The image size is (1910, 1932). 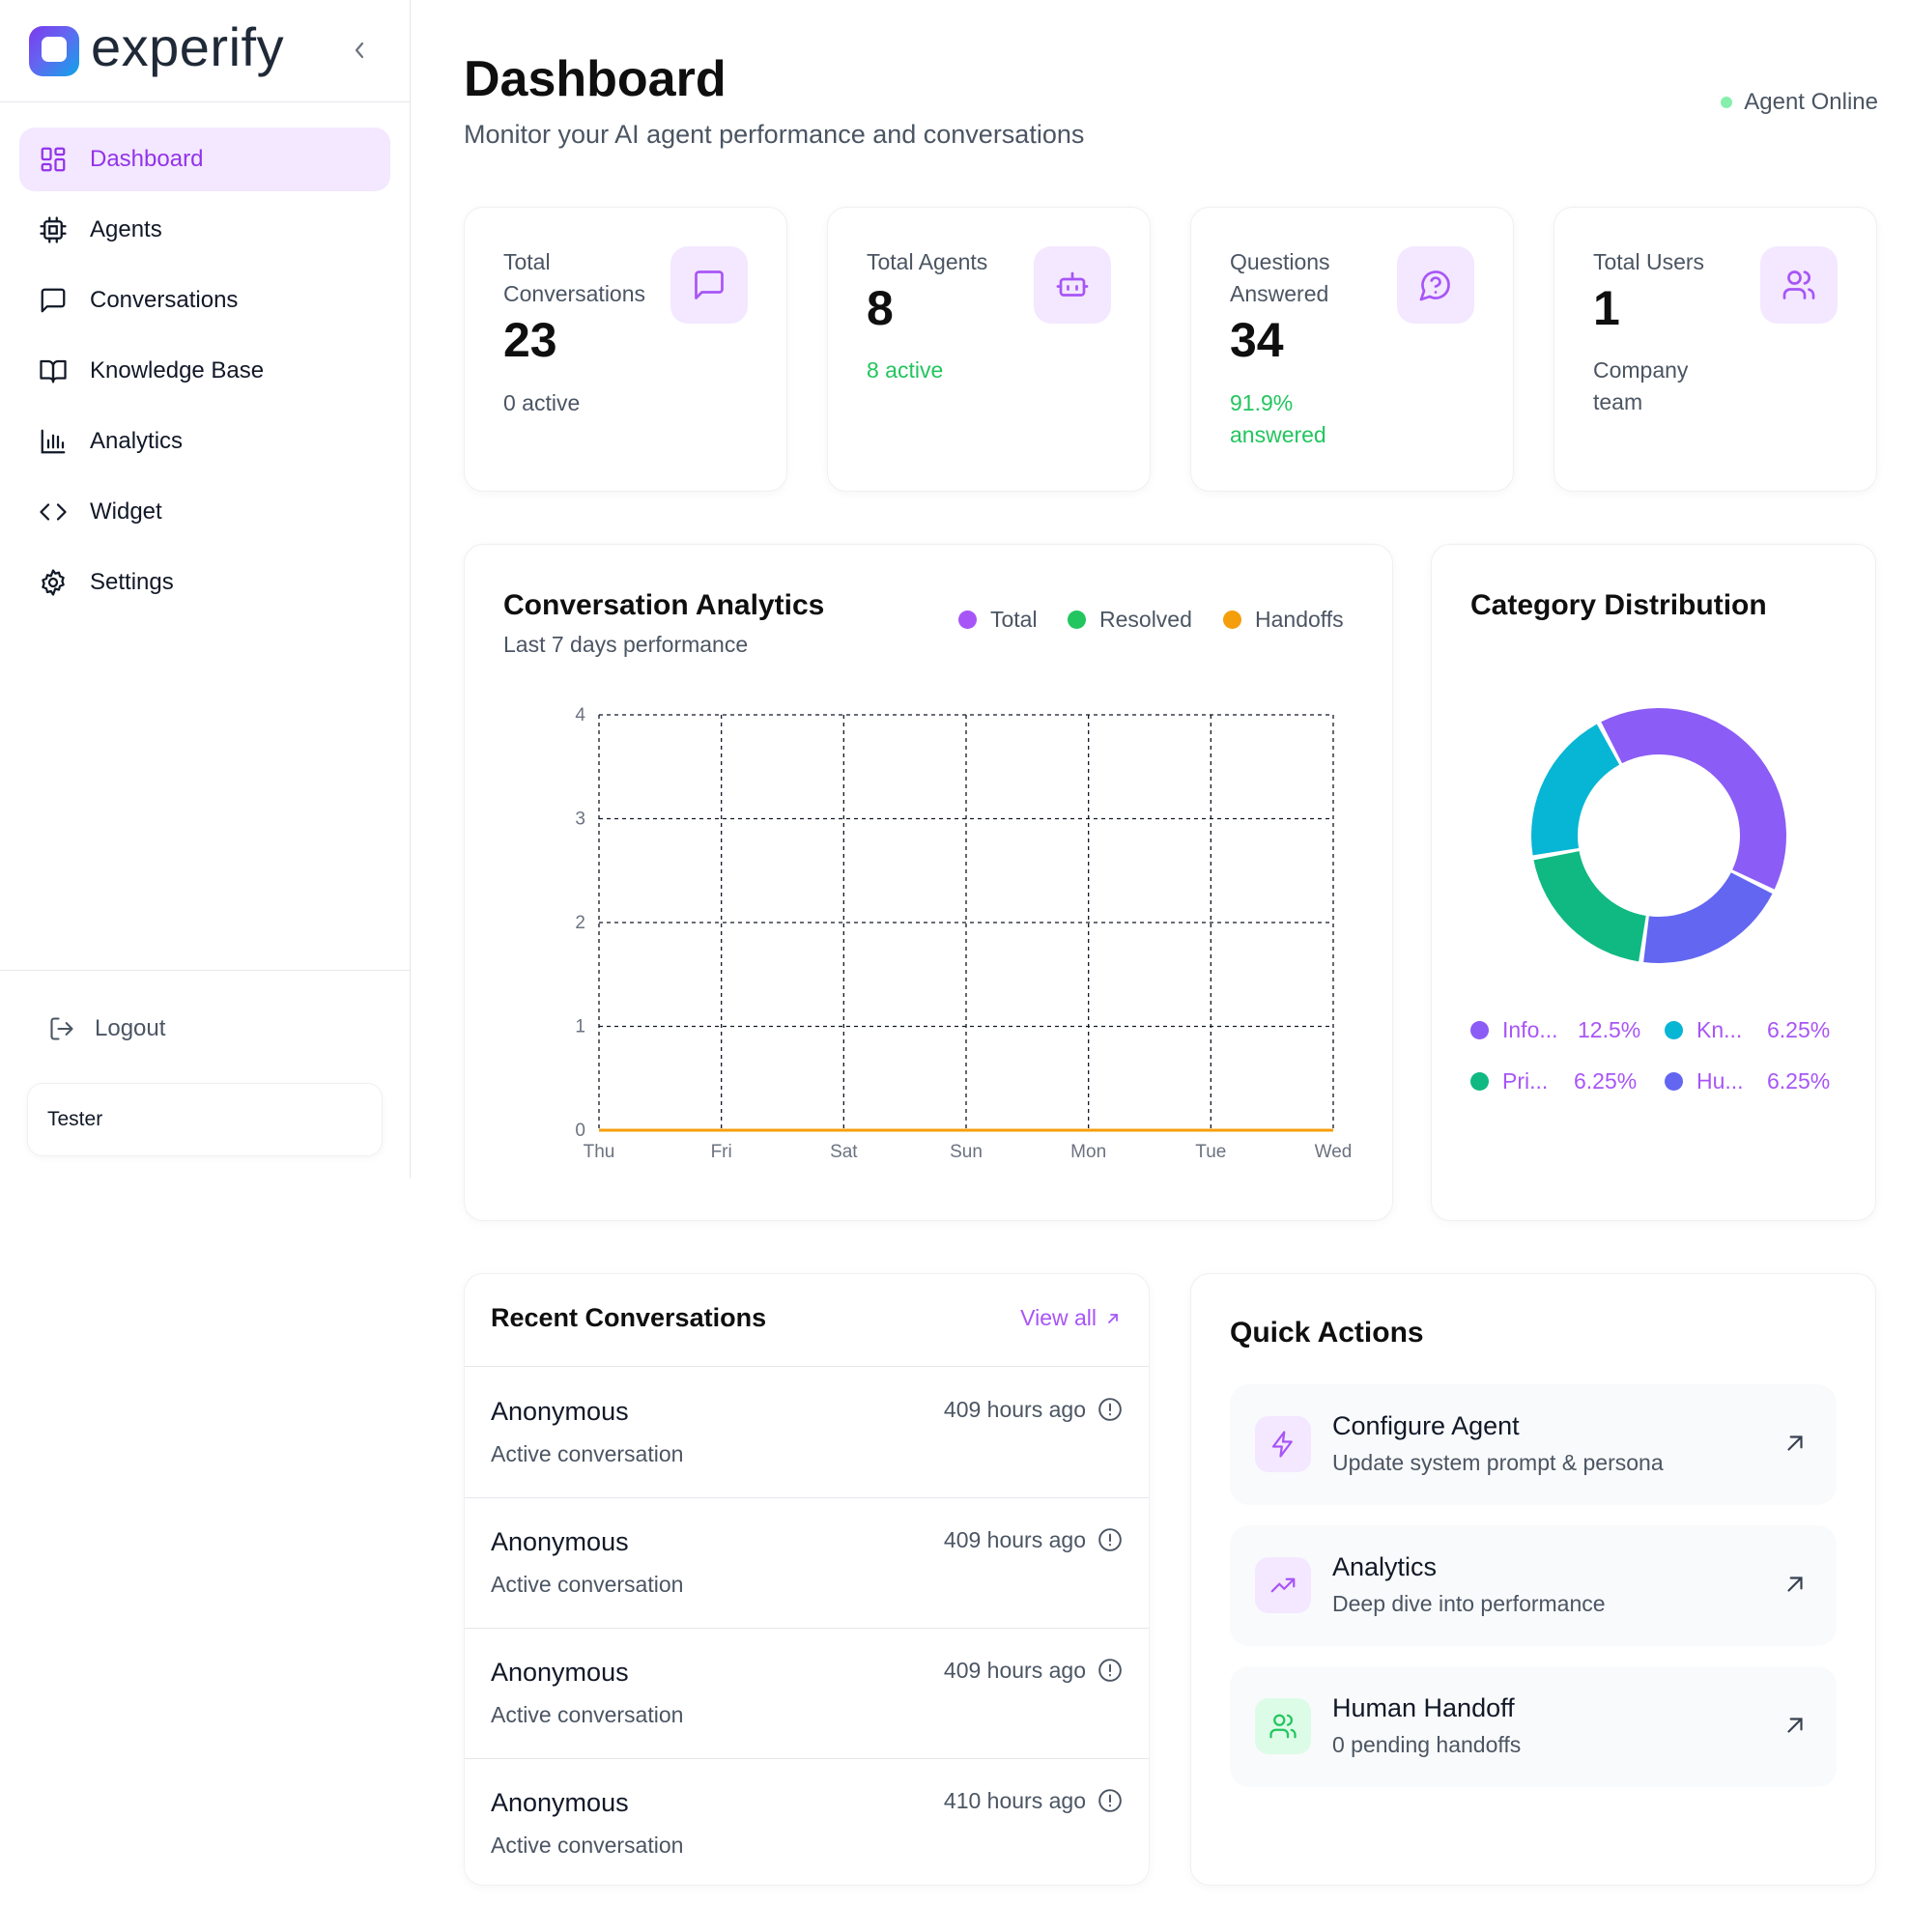 I want to click on line-chart: 0 1 2 3 4 Thu Fri Sat Sun Mon Tue Wed, so click(x=963, y=933).